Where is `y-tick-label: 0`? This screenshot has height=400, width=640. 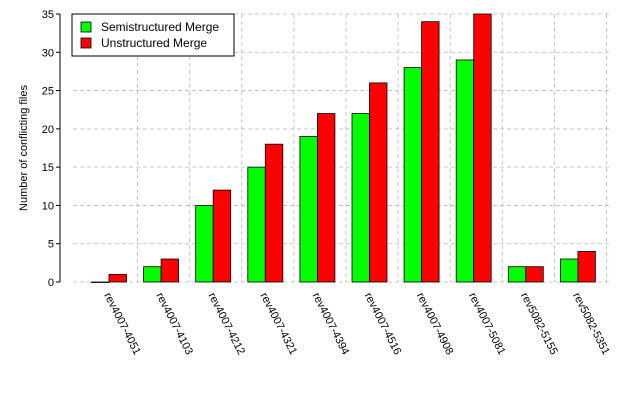 y-tick-label: 0 is located at coordinates (51, 283).